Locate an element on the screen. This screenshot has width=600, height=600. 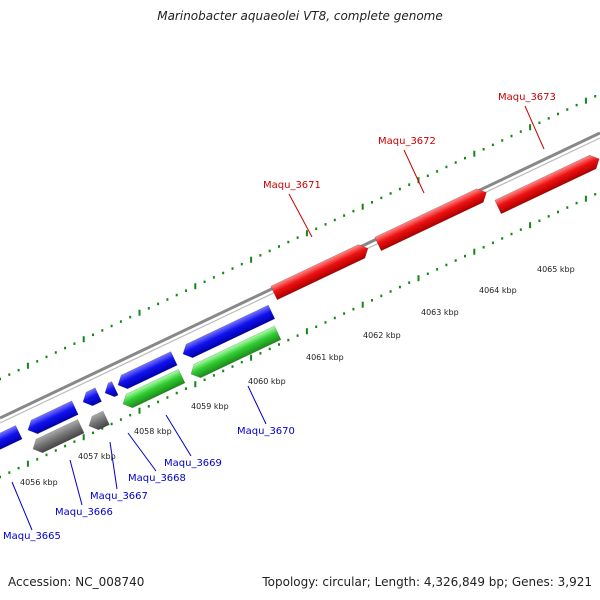
gene-label-maqu_3665: Maqu_3665 is located at coordinates (32, 536).